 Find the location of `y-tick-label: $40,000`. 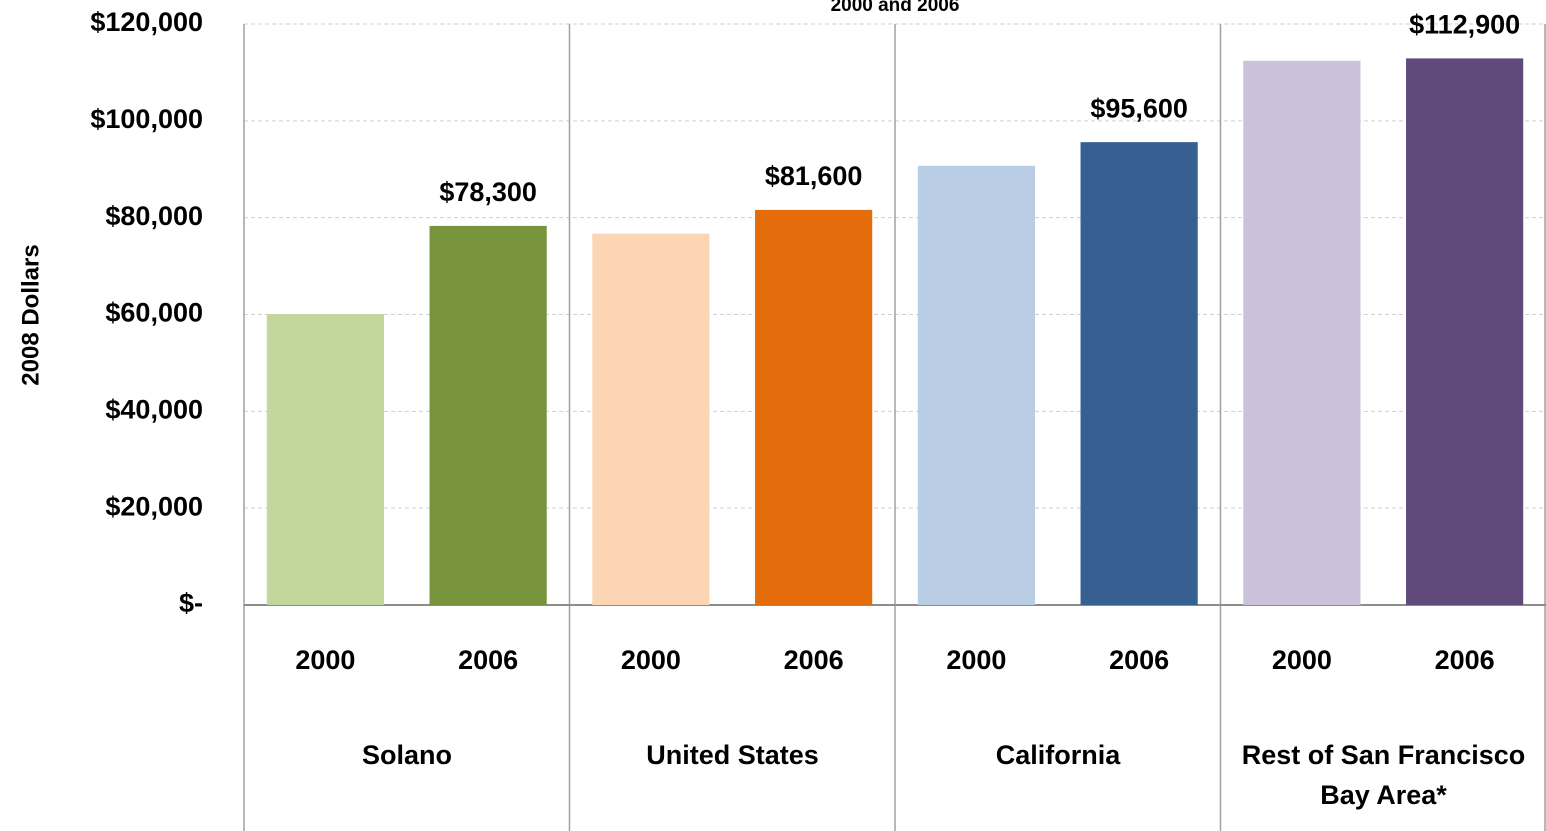

y-tick-label: $40,000 is located at coordinates (154, 409).